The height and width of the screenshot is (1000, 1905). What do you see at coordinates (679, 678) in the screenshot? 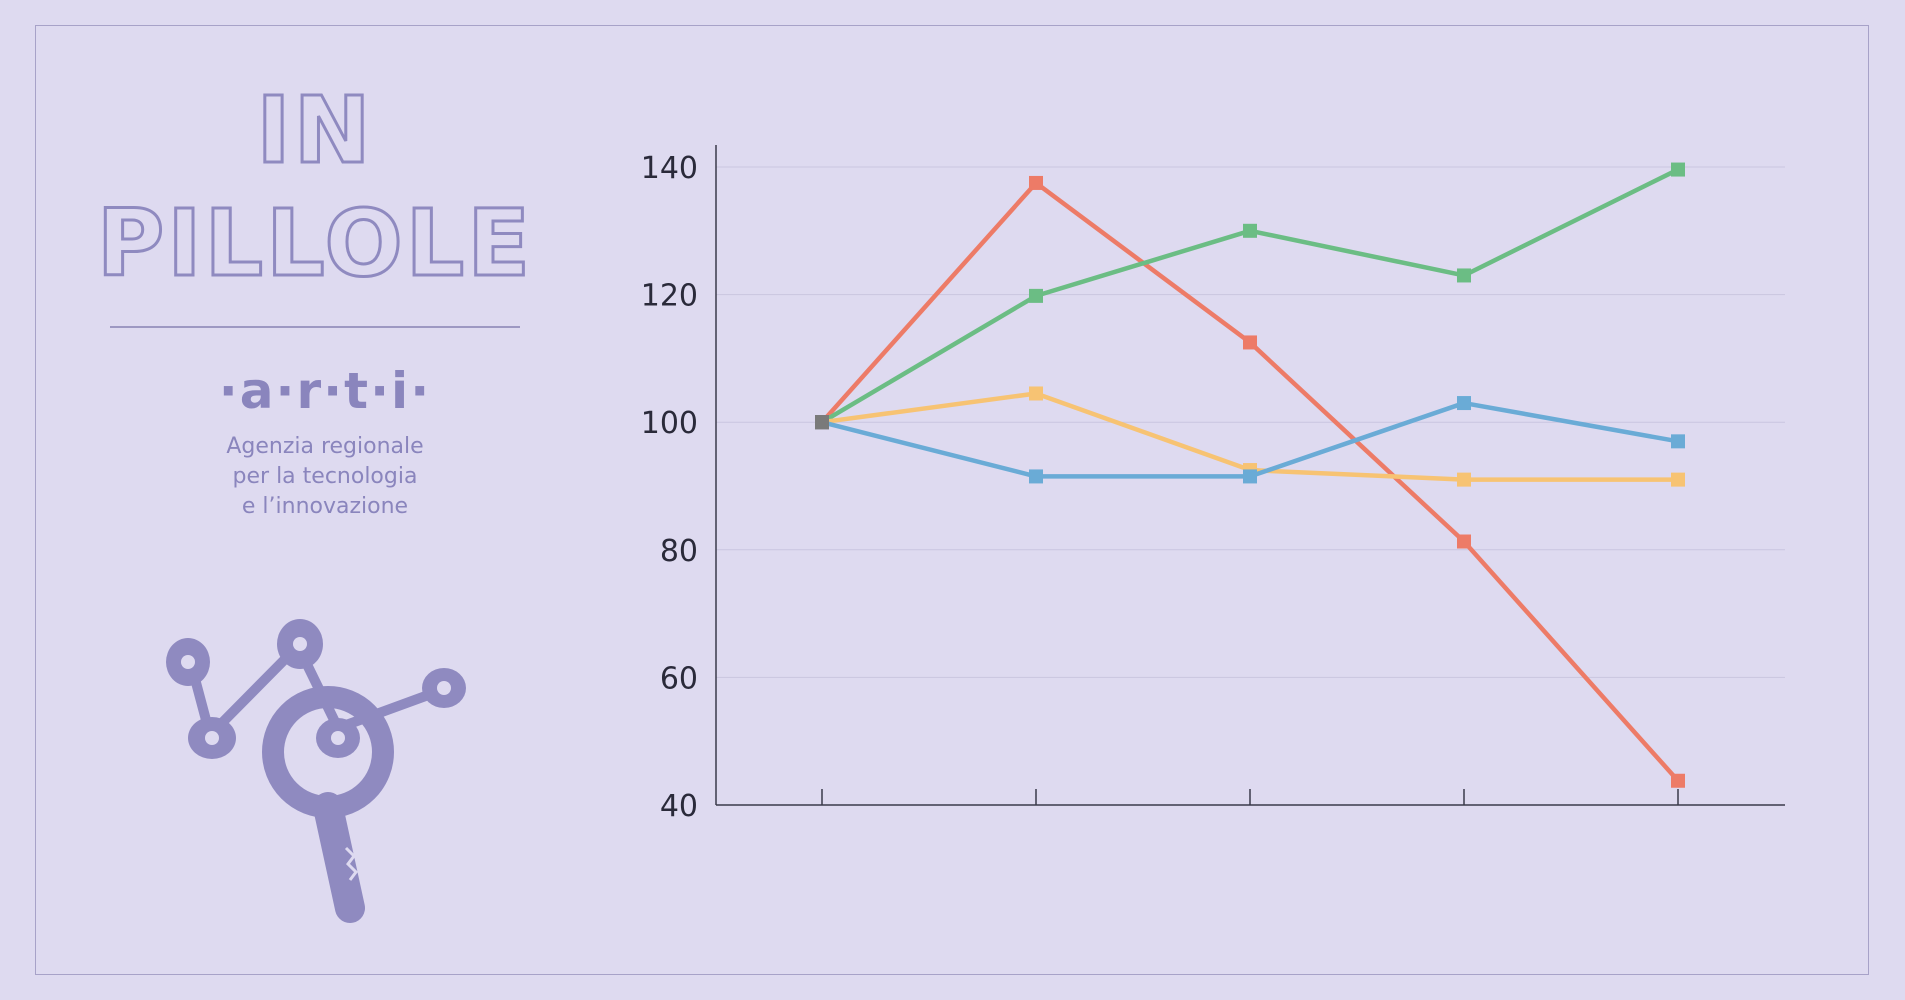
I see `y-tick-label: 60` at bounding box center [679, 678].